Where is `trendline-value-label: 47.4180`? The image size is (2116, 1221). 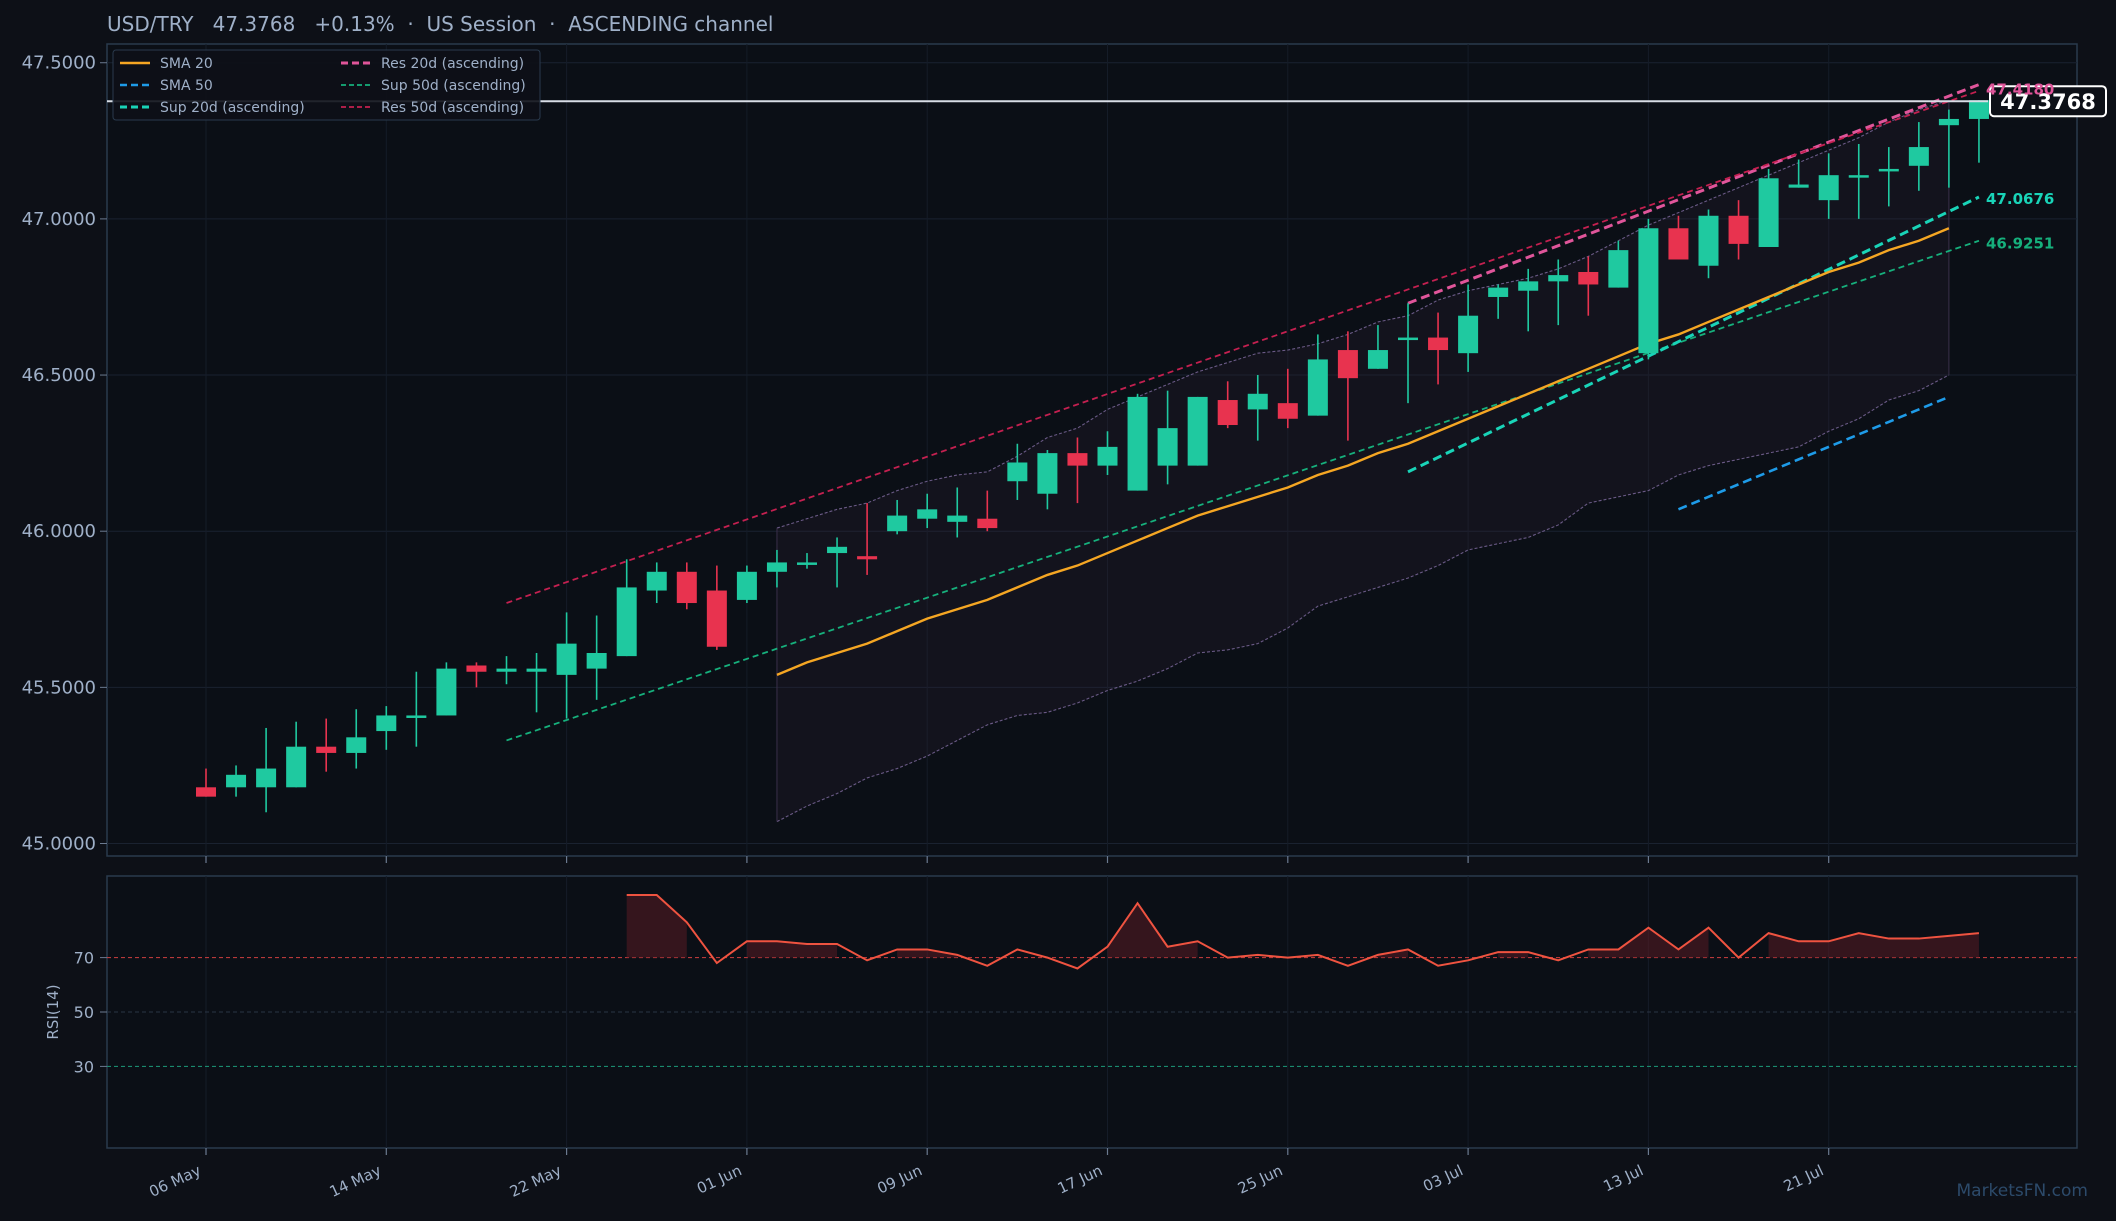 trendline-value-label: 47.4180 is located at coordinates (2020, 89).